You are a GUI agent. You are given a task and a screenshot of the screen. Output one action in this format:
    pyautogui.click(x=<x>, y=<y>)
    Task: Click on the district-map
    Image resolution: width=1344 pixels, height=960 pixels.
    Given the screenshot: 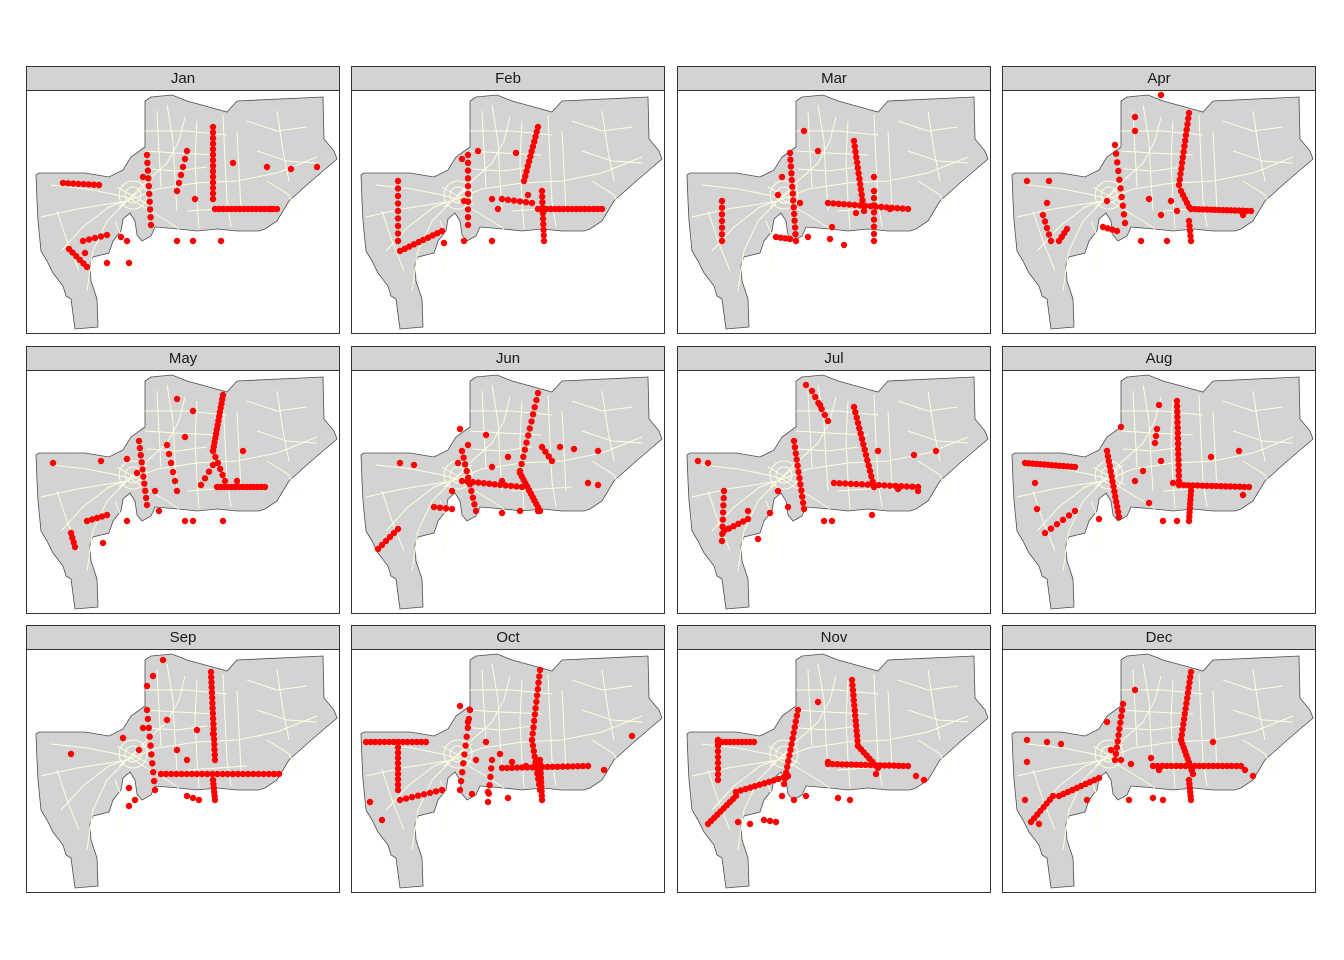 What is the action you would take?
    pyautogui.click(x=511, y=771)
    